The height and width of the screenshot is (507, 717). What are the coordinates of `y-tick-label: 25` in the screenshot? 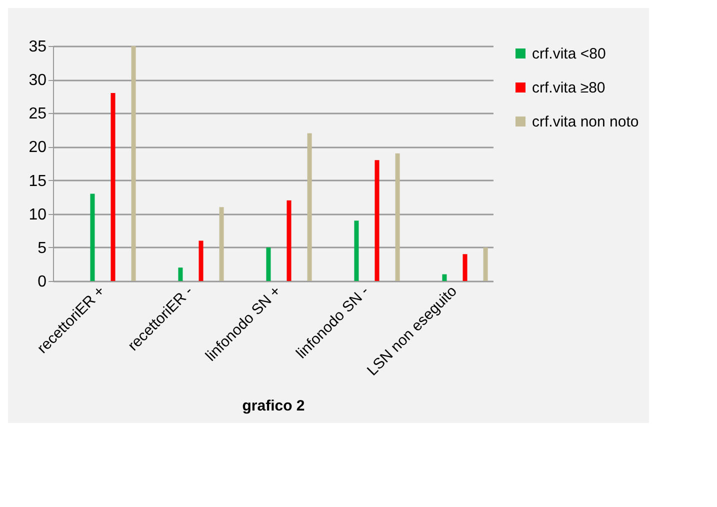 It's located at (37, 114).